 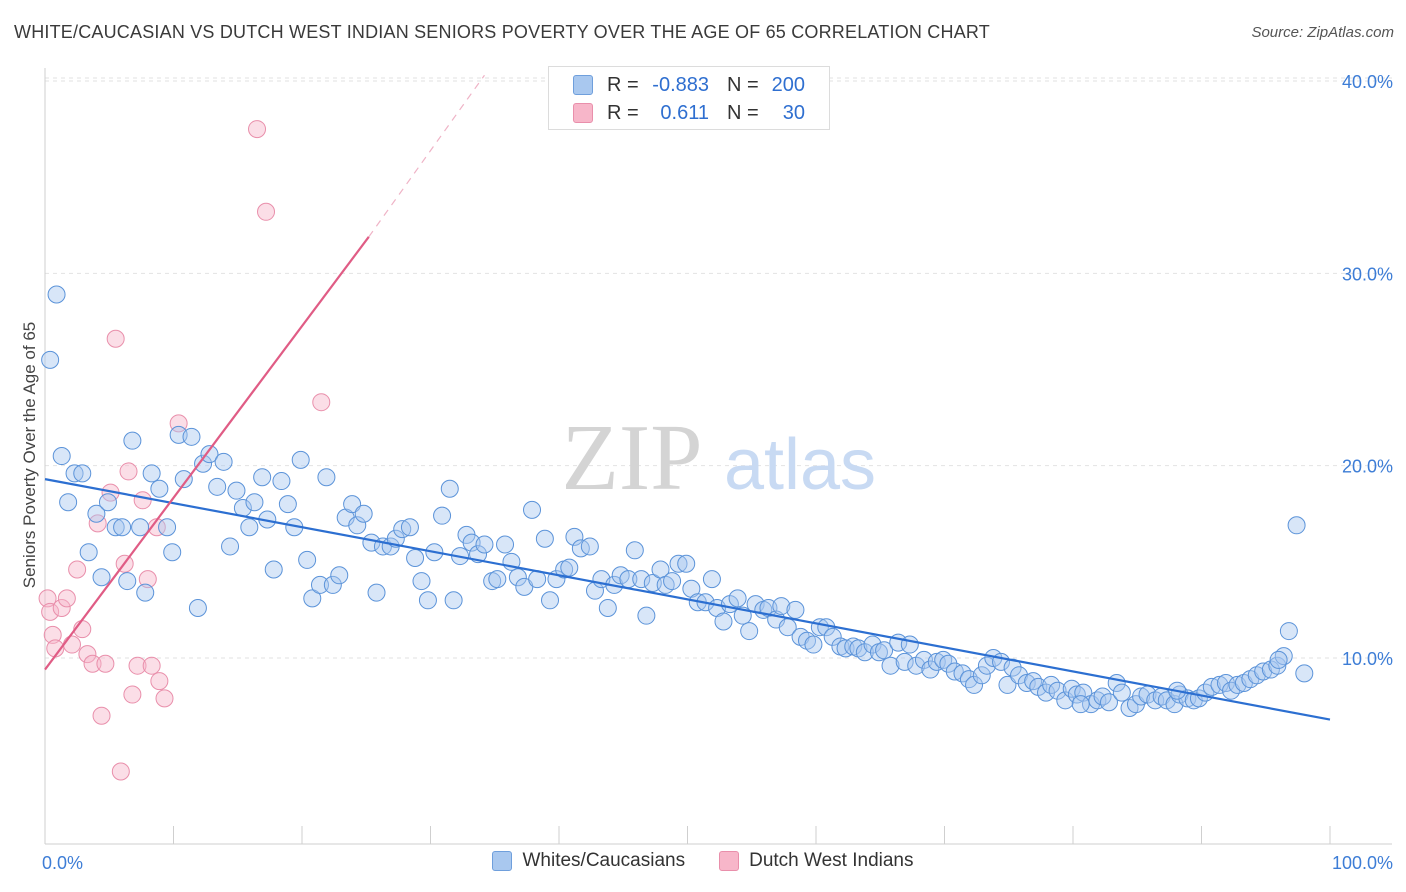 I want to click on stats-swatch-blue, so click(x=583, y=85).